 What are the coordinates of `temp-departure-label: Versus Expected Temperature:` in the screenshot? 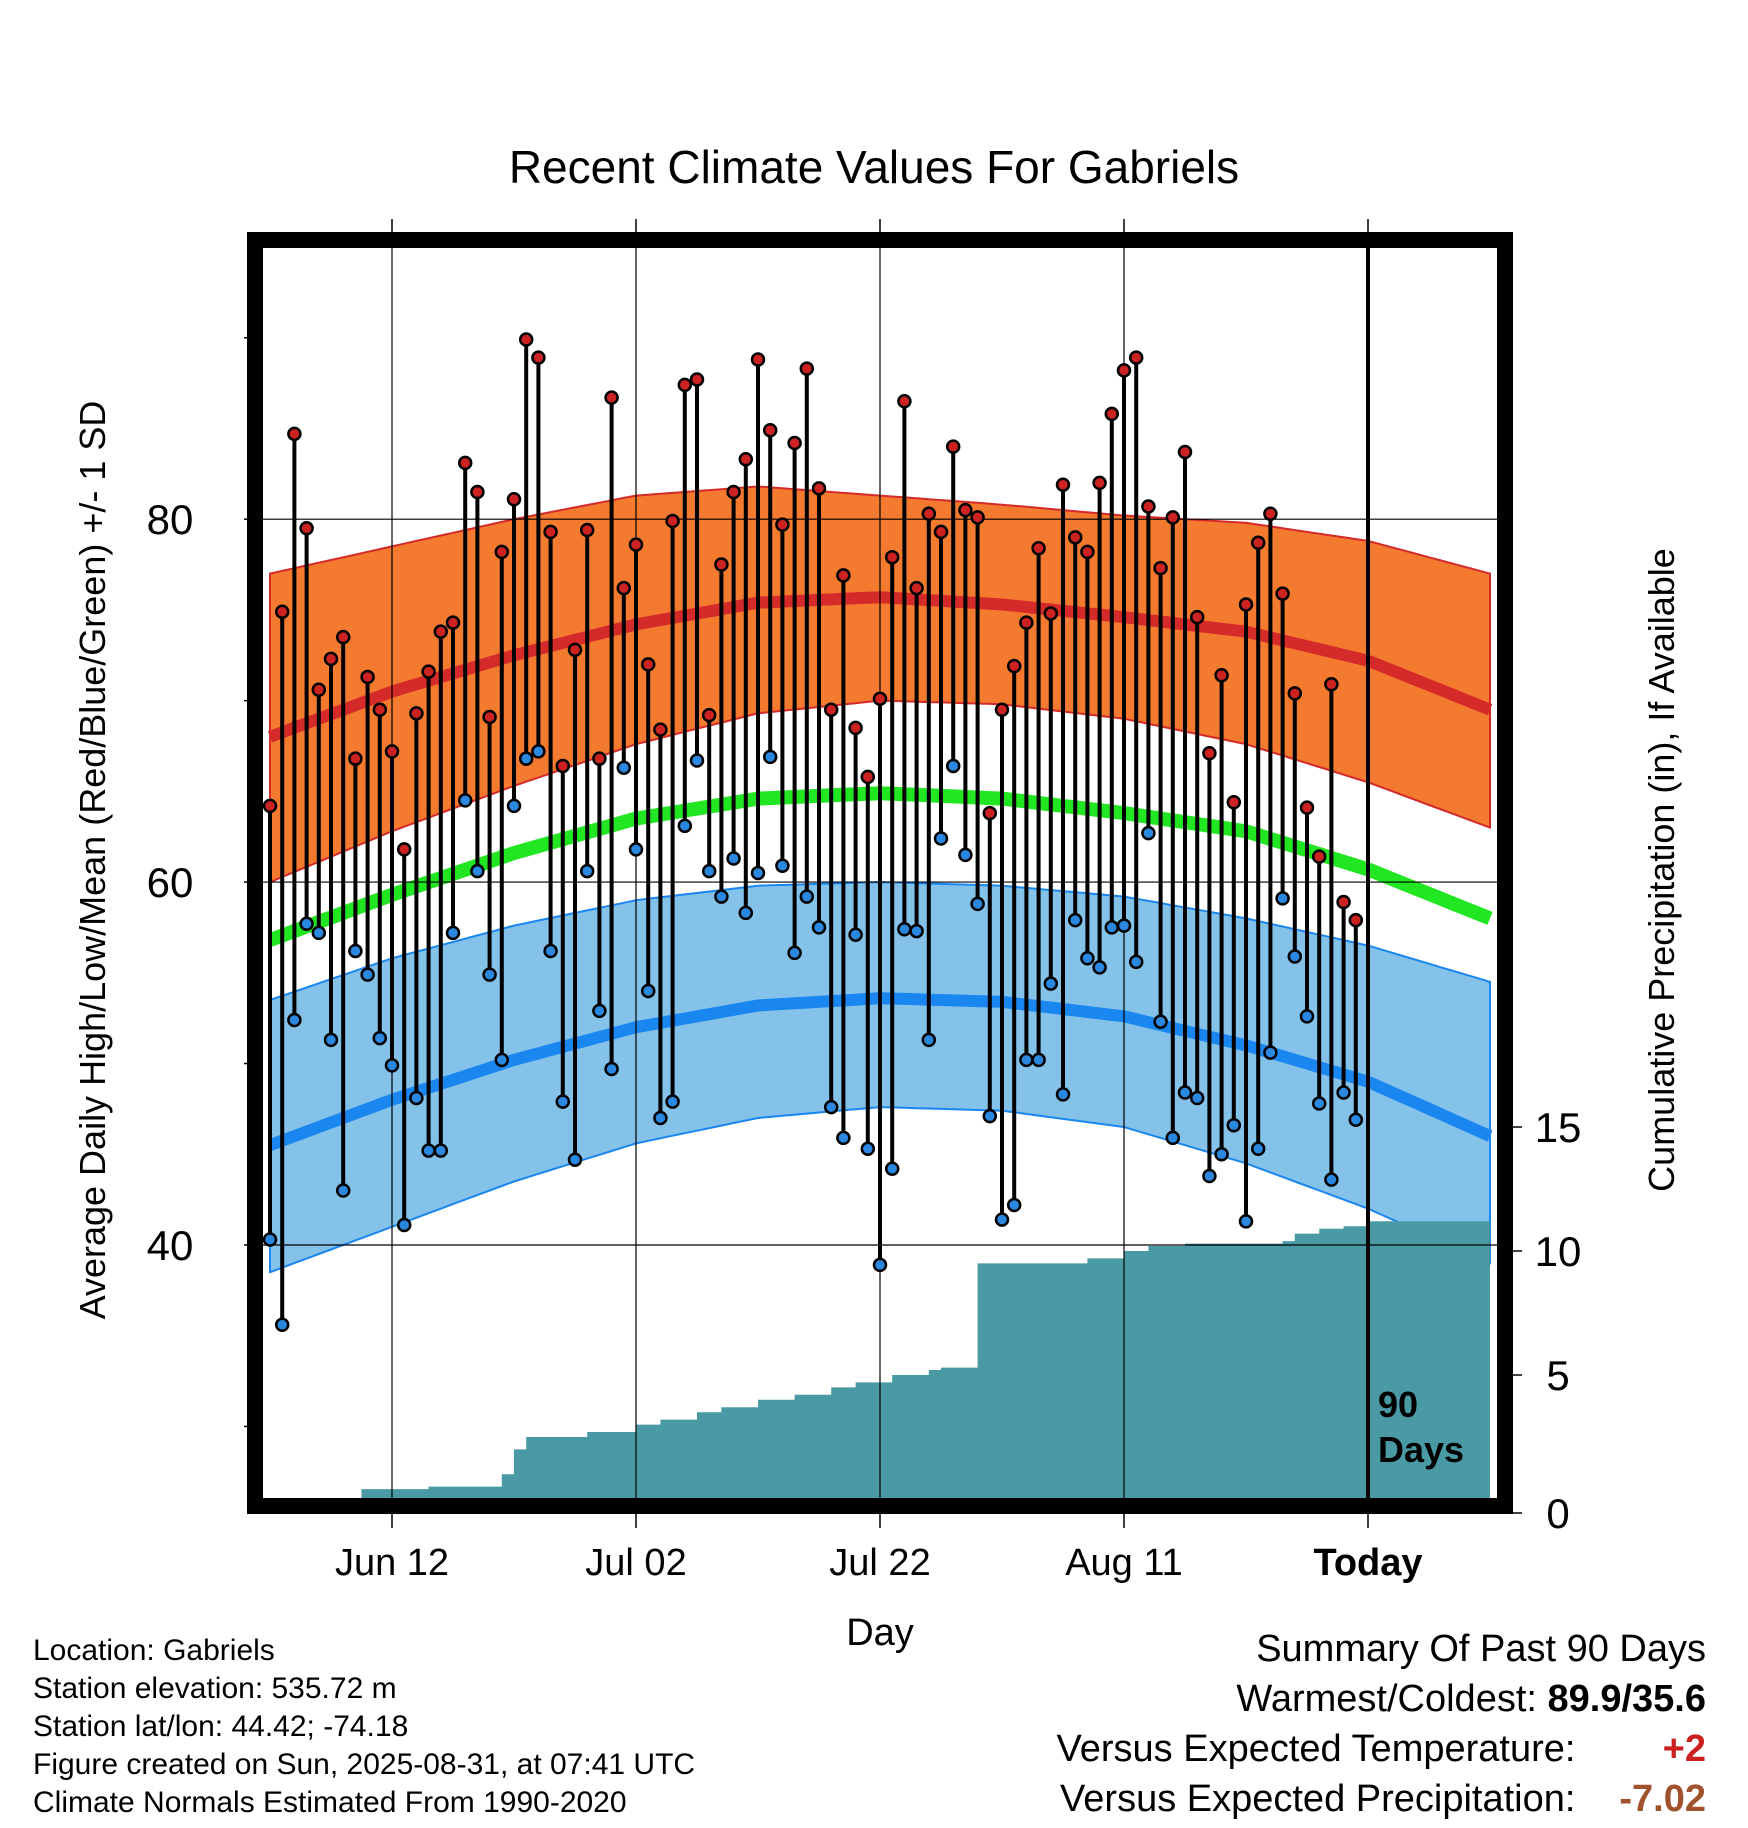 It's located at (1316, 1749).